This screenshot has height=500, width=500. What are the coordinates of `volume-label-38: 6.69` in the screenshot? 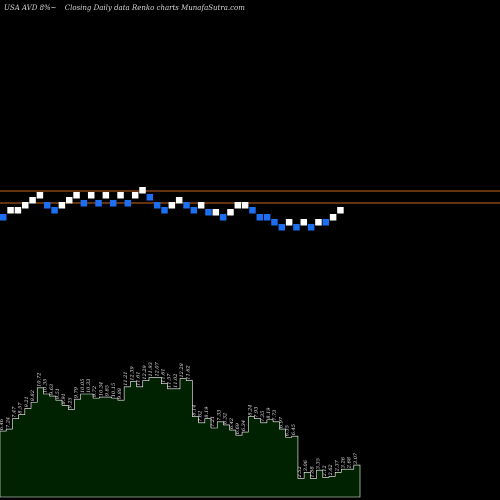 It's located at (238, 428).